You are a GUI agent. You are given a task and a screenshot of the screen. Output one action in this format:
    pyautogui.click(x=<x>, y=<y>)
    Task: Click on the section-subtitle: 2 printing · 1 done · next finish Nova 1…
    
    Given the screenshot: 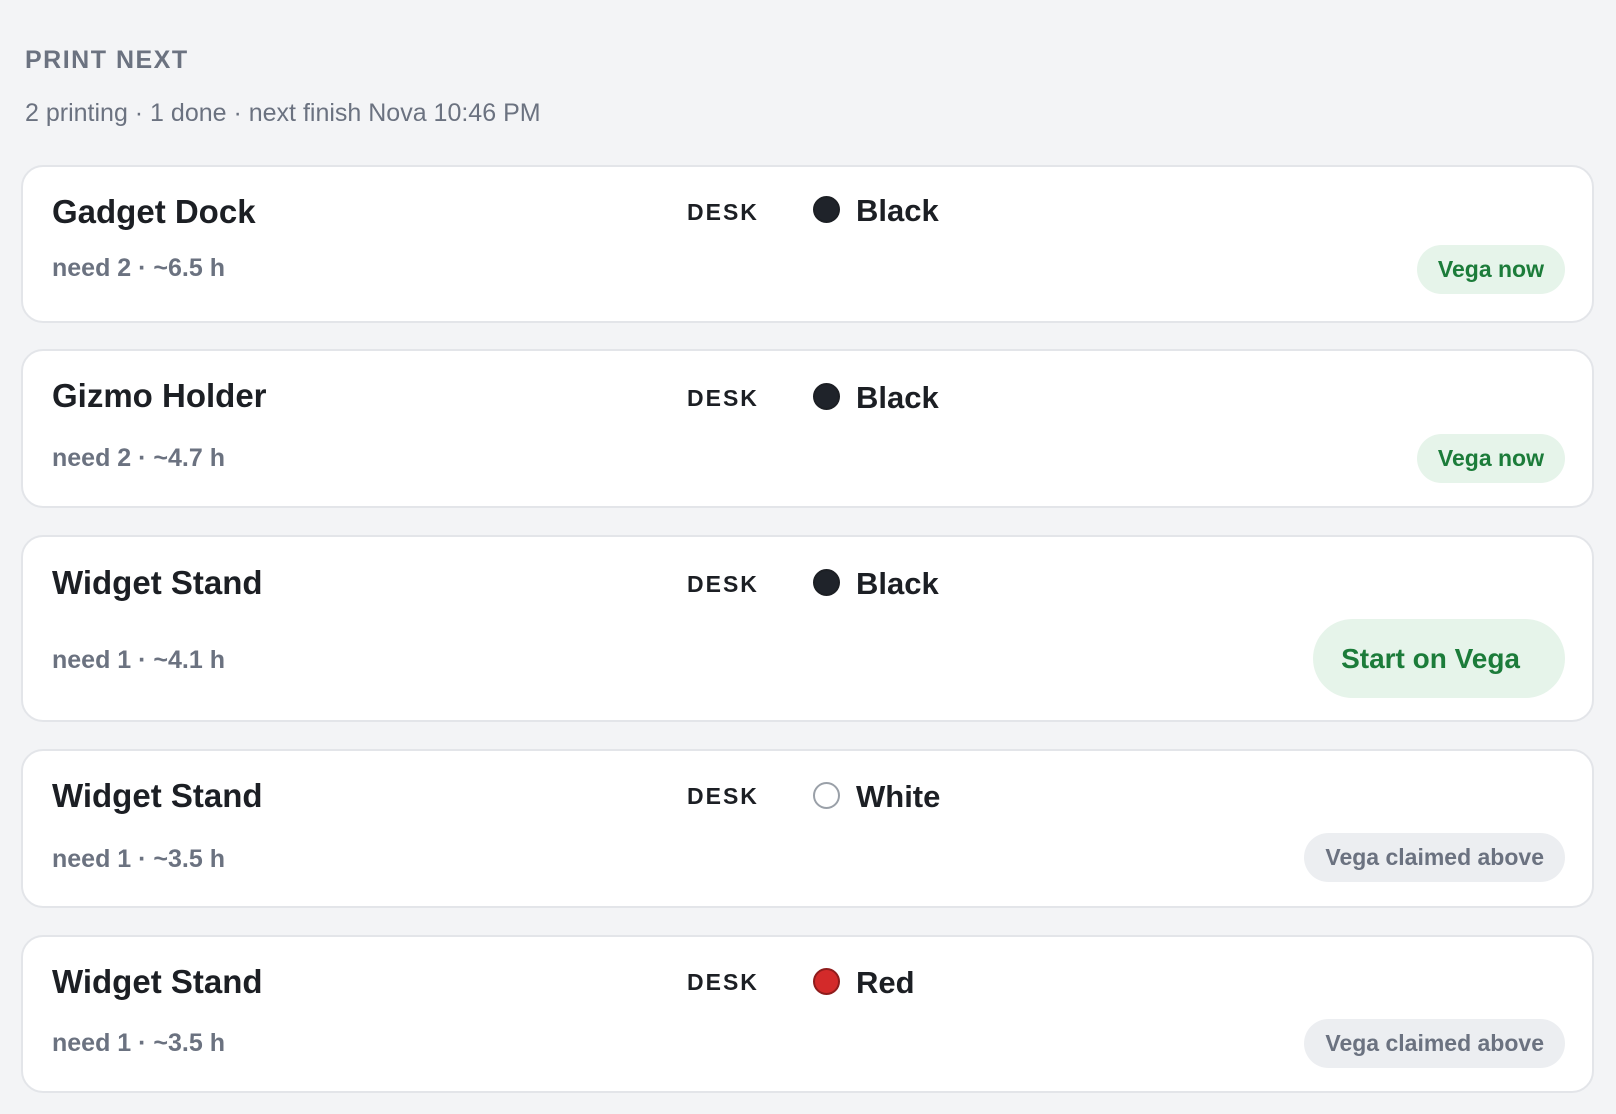 What is the action you would take?
    pyautogui.click(x=283, y=113)
    